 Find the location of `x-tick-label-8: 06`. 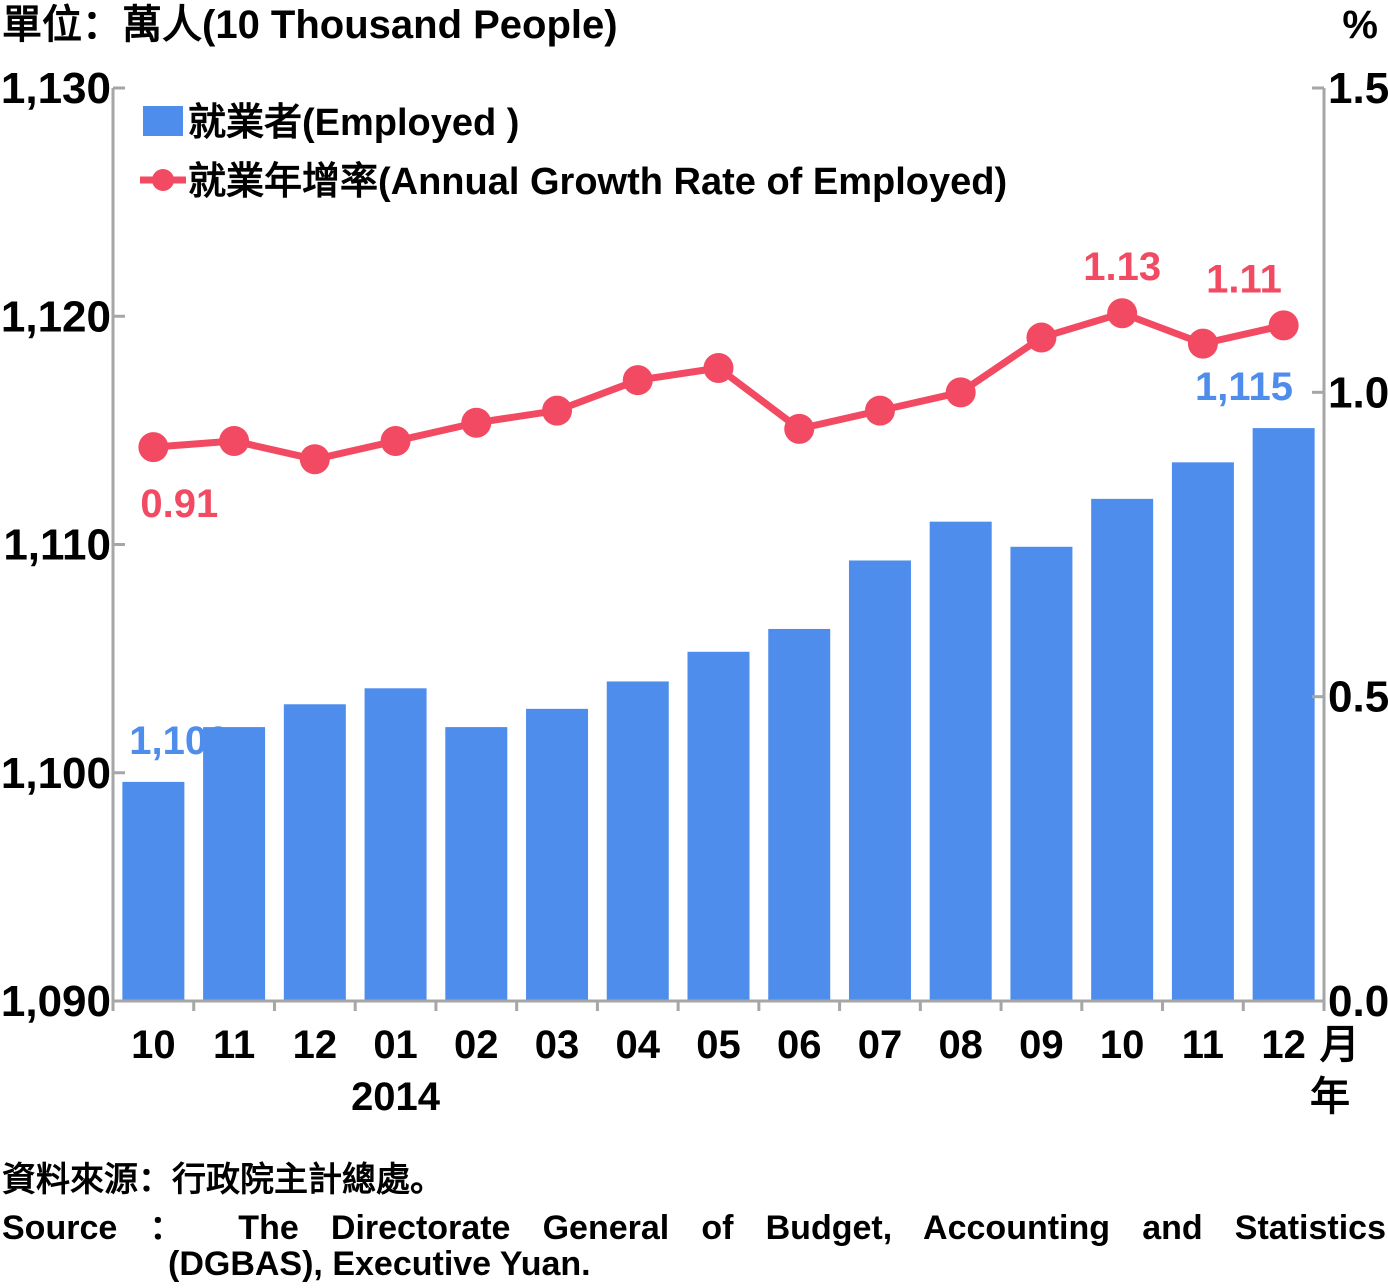

x-tick-label-8: 06 is located at coordinates (799, 1045).